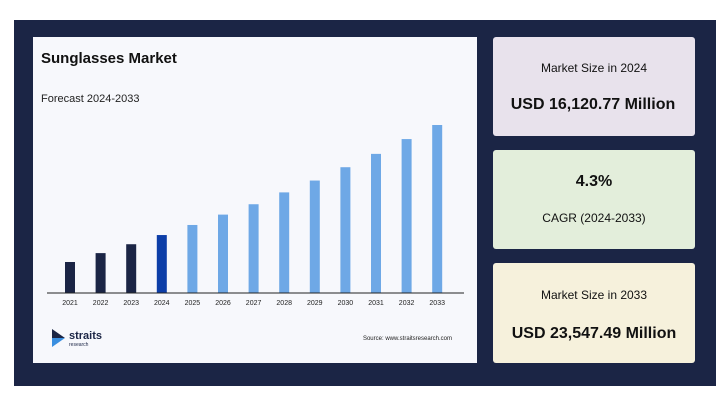 The width and height of the screenshot is (724, 402). I want to click on cagr-label: CAGR (2024-2033), so click(594, 218).